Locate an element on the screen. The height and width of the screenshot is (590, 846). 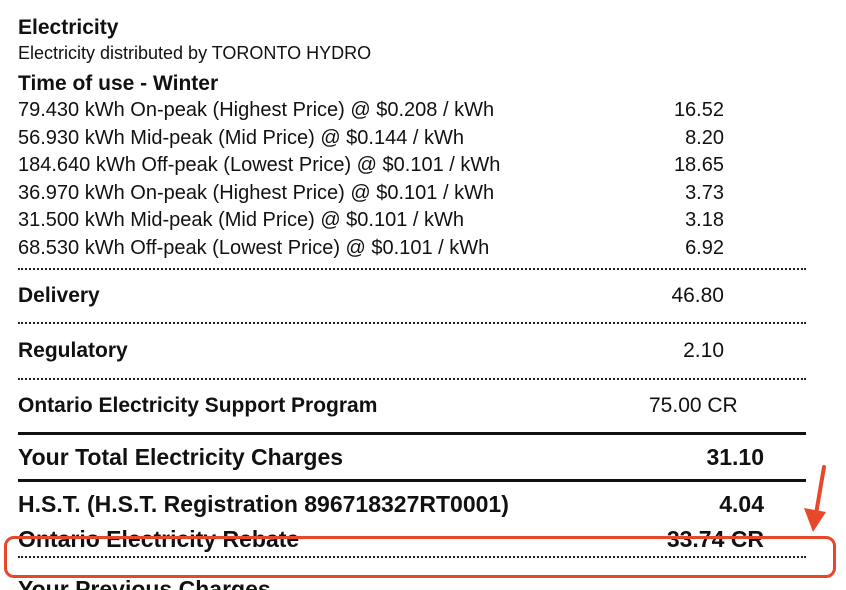
section-heading-electricity: Electricity is located at coordinates (68, 27).